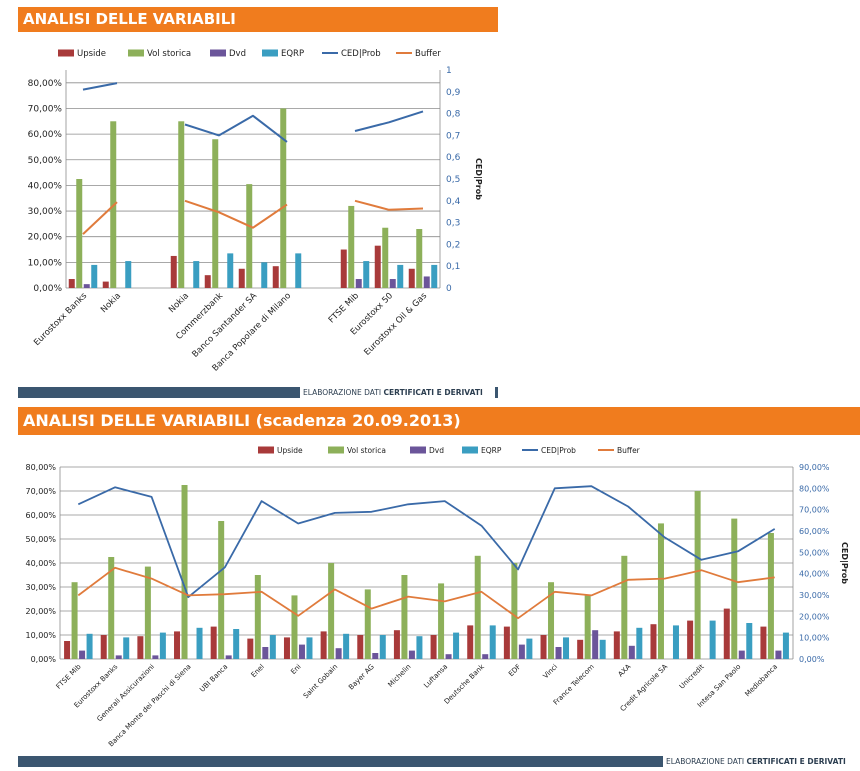  Describe the element at coordinates (629, 450) in the screenshot. I see `legend-label-buffer: Buffer` at that location.